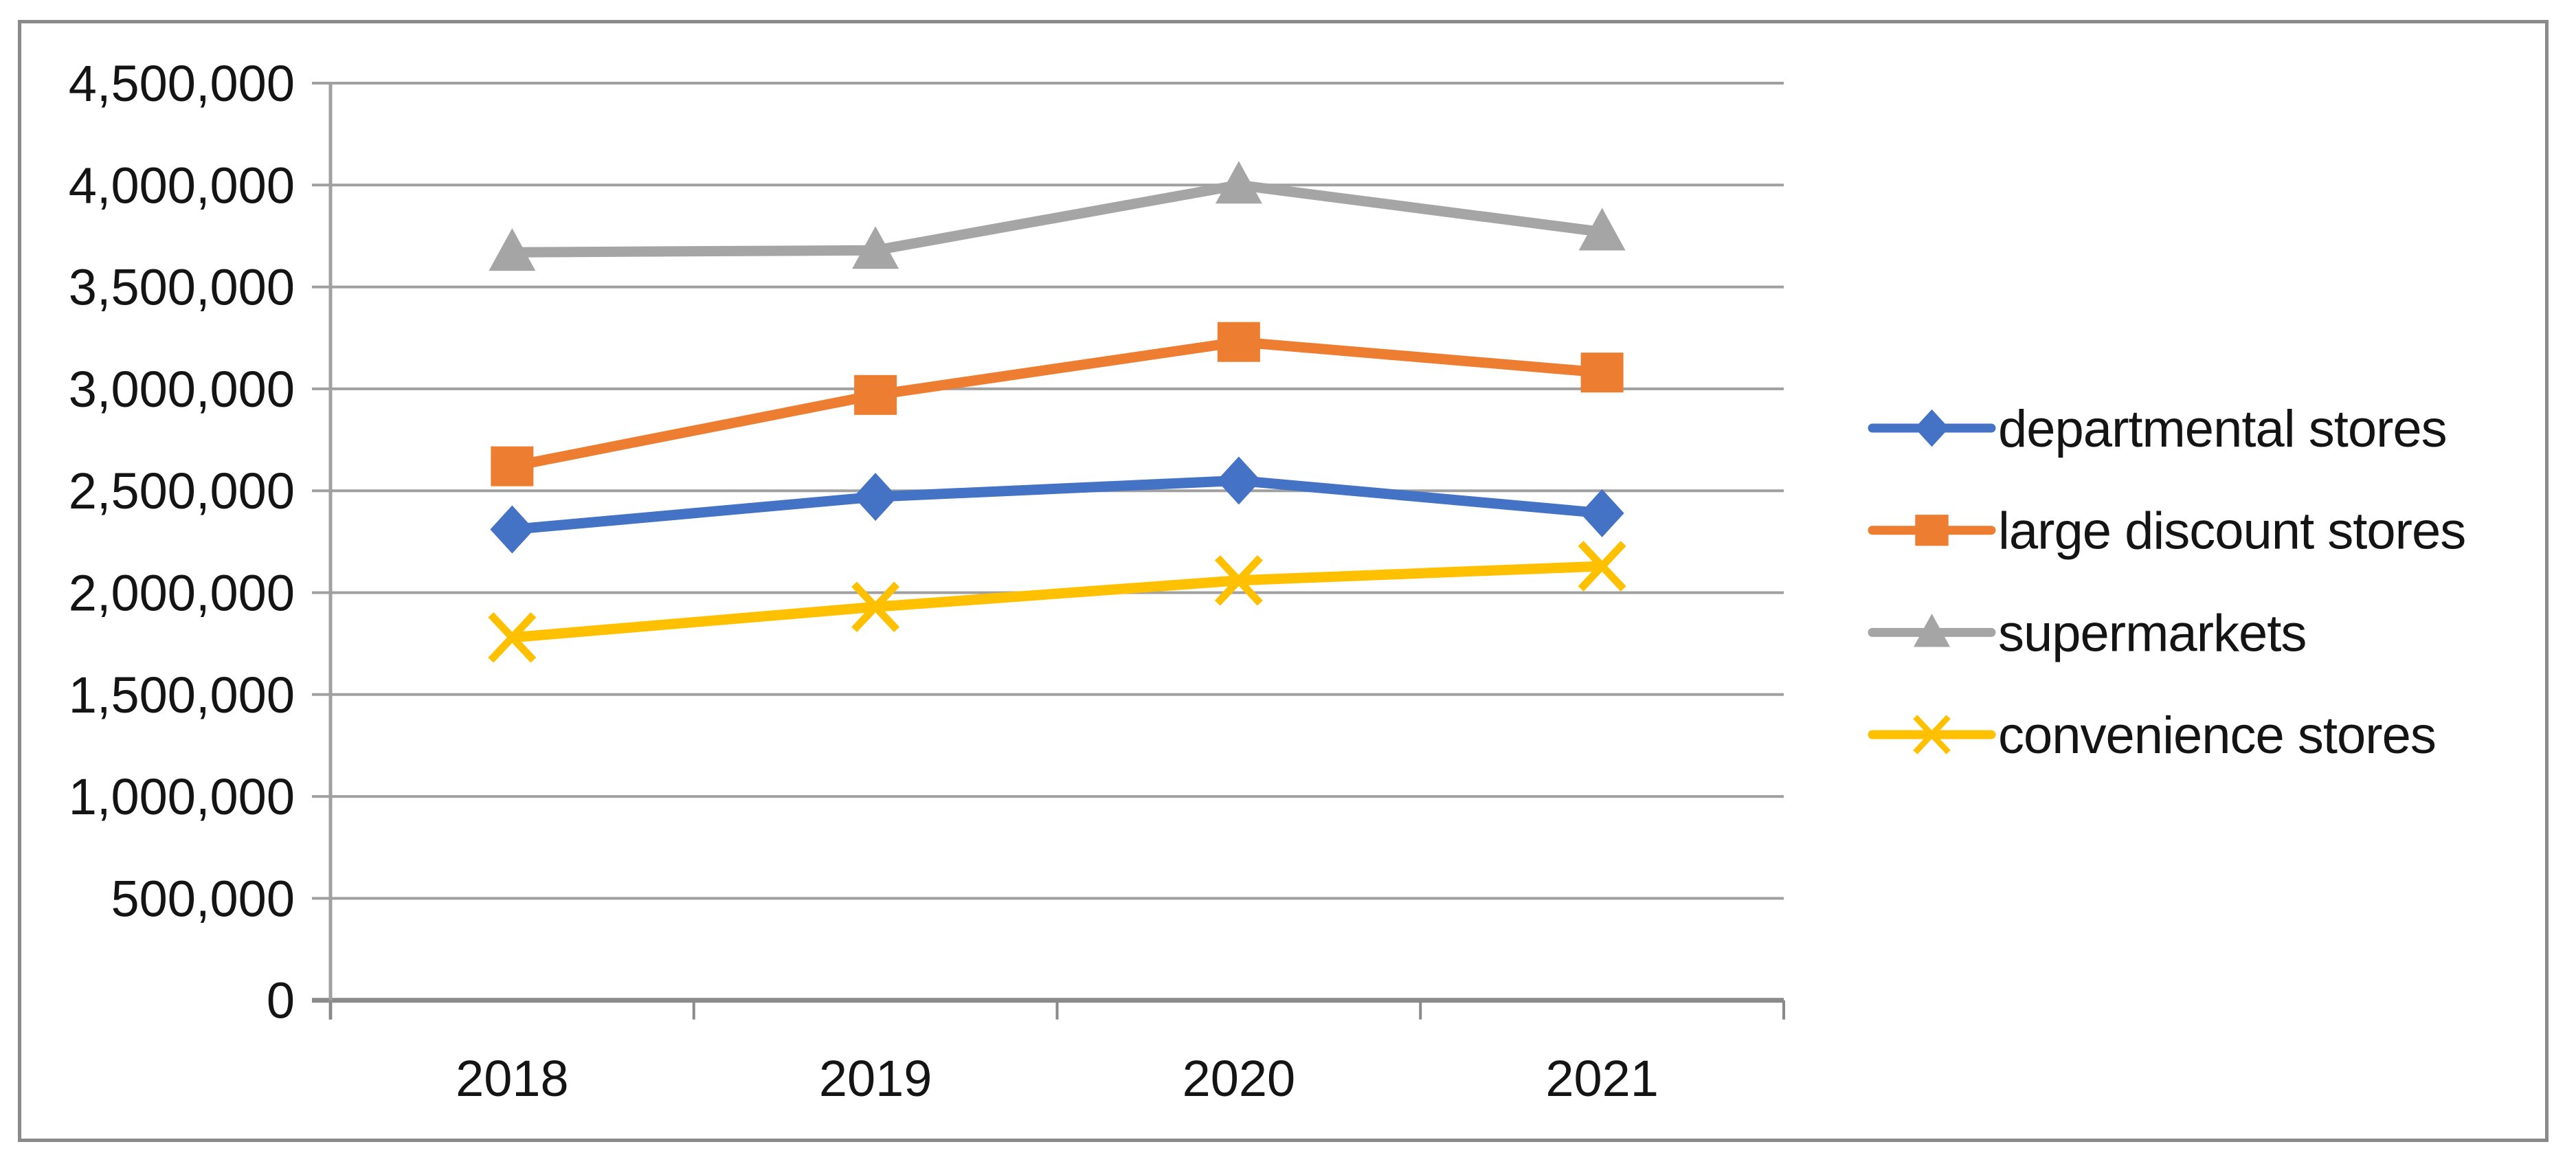 This screenshot has width=2576, height=1164. I want to click on series-line-supermarkets, so click(1057, 218).